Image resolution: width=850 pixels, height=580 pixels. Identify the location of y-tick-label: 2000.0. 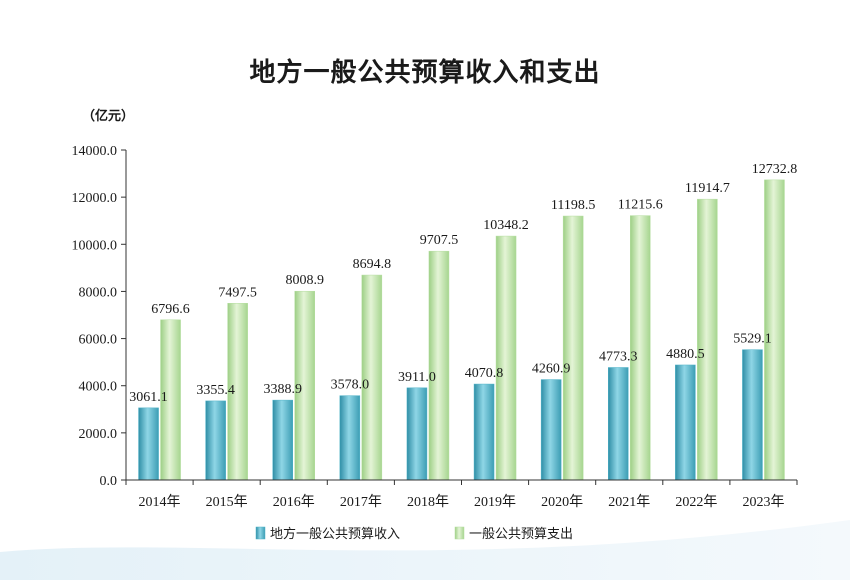
(98, 434).